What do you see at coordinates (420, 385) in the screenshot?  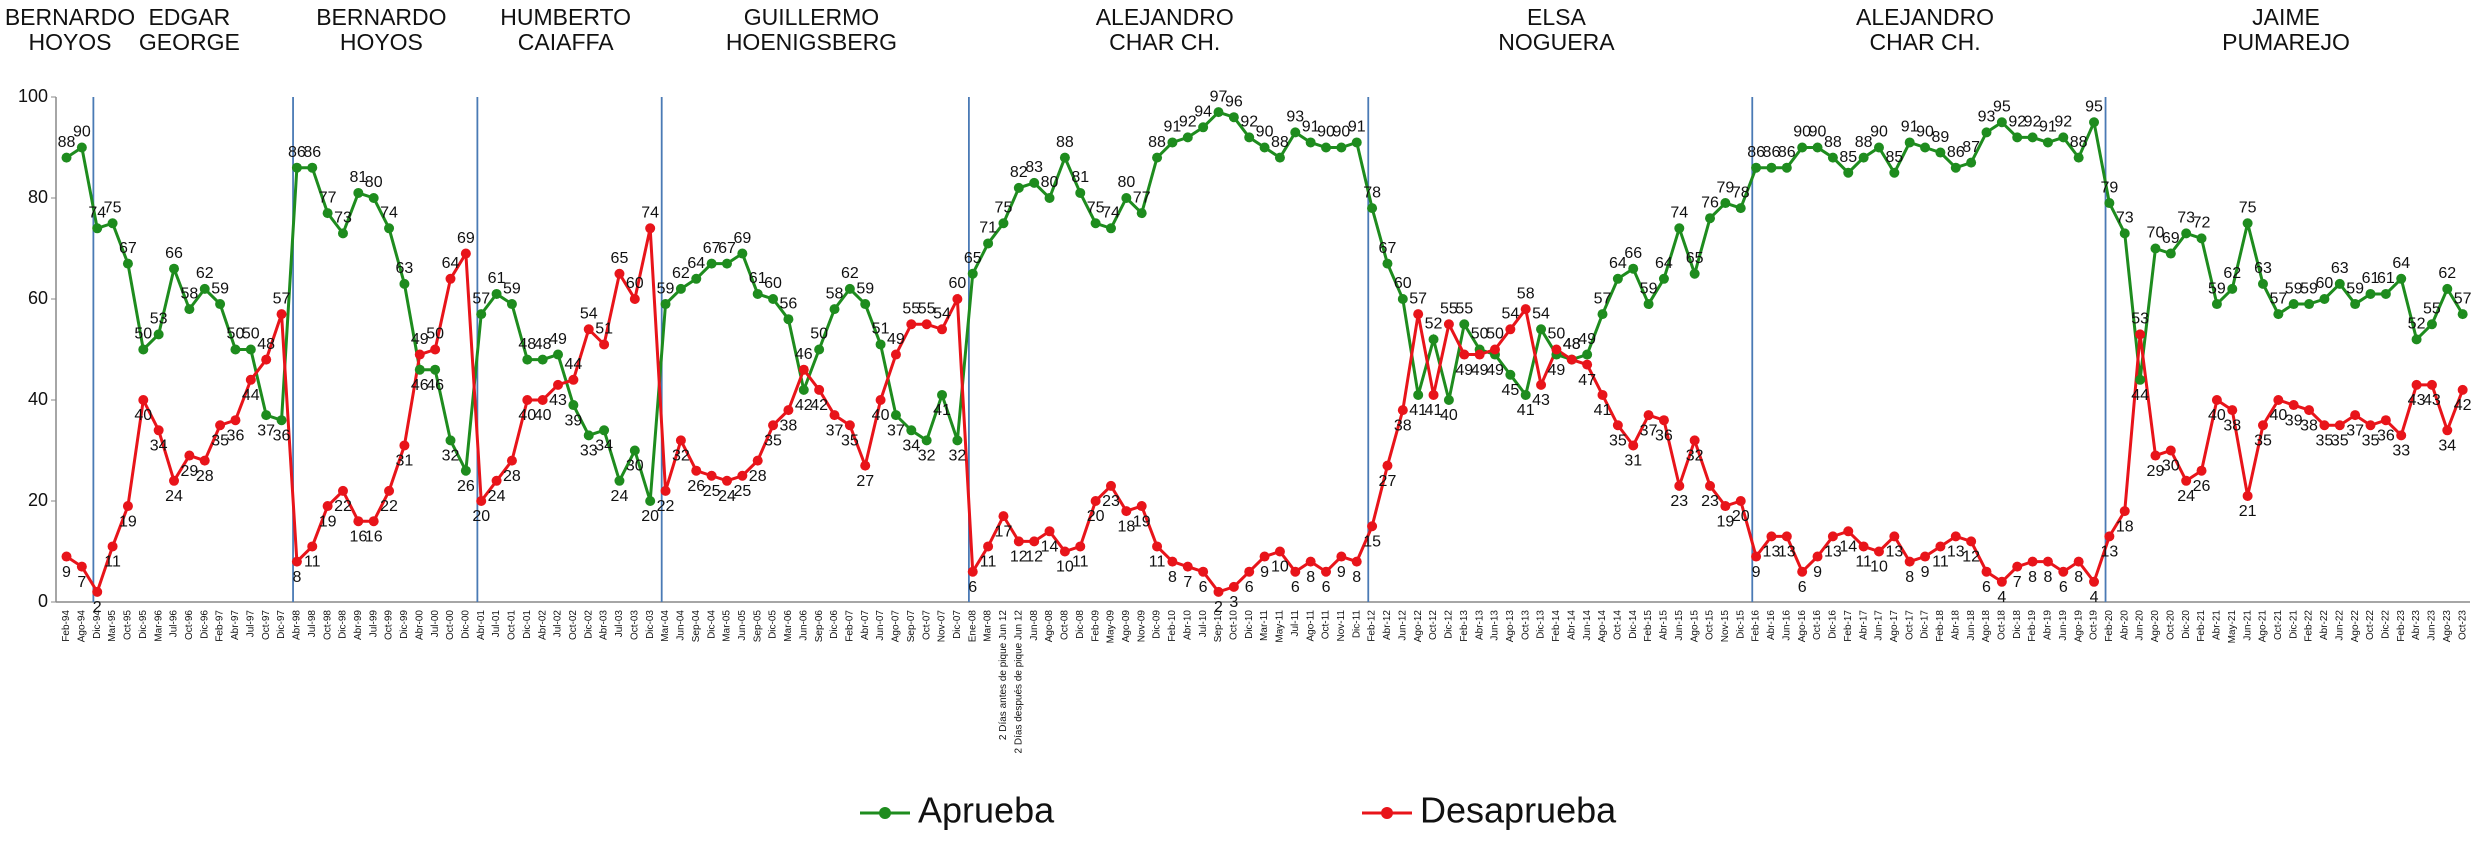 I see `data-label: 46` at bounding box center [420, 385].